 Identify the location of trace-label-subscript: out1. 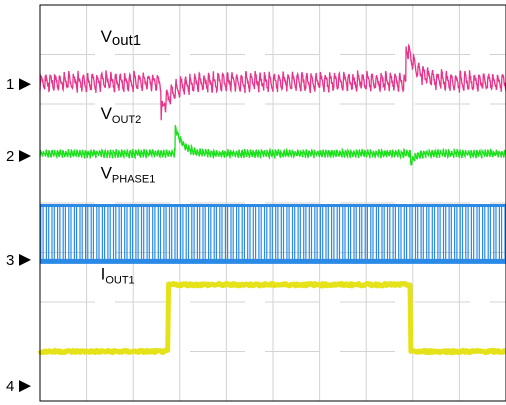
(126, 40).